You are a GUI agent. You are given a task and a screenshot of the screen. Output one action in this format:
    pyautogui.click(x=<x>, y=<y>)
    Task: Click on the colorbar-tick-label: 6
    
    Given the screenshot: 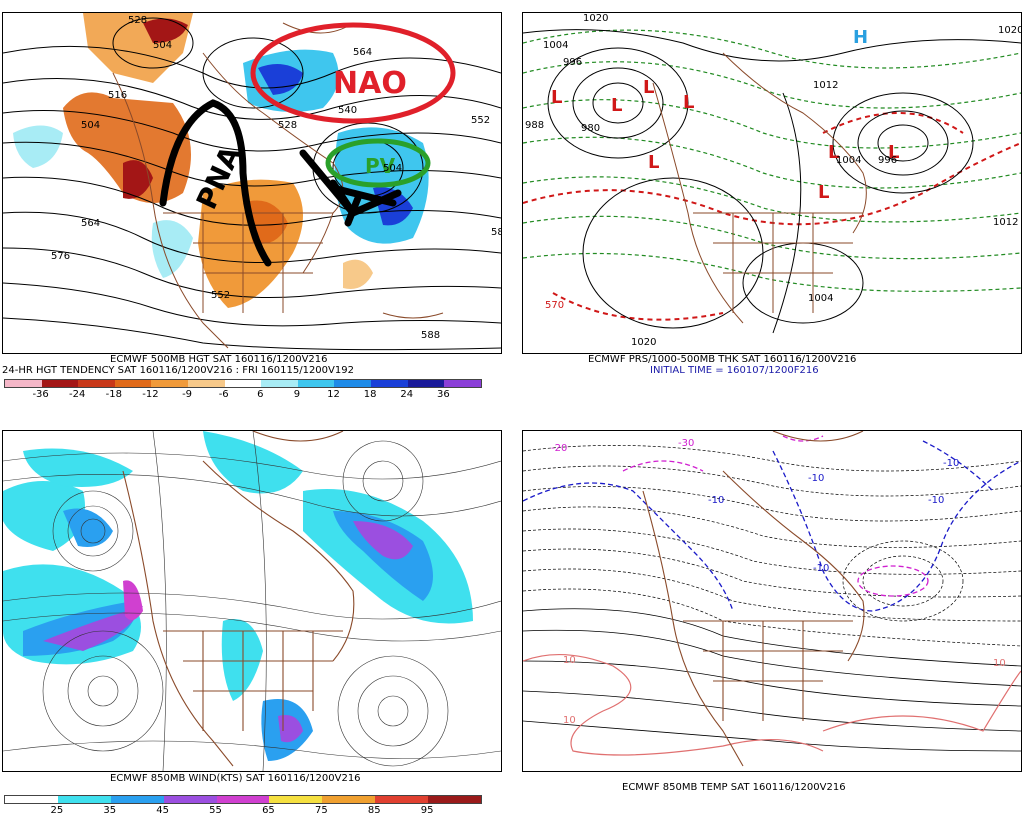 What is the action you would take?
    pyautogui.click(x=260, y=394)
    